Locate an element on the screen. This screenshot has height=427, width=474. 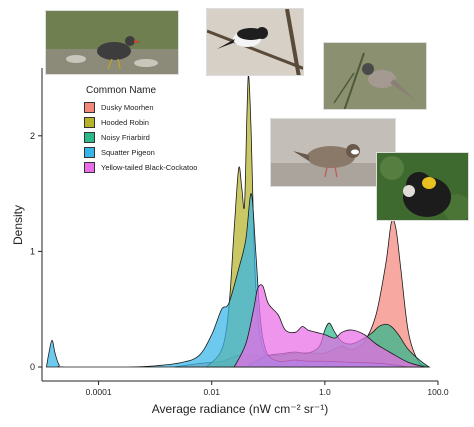
legend-label: Dusky Moorhen is located at coordinates (127, 107).